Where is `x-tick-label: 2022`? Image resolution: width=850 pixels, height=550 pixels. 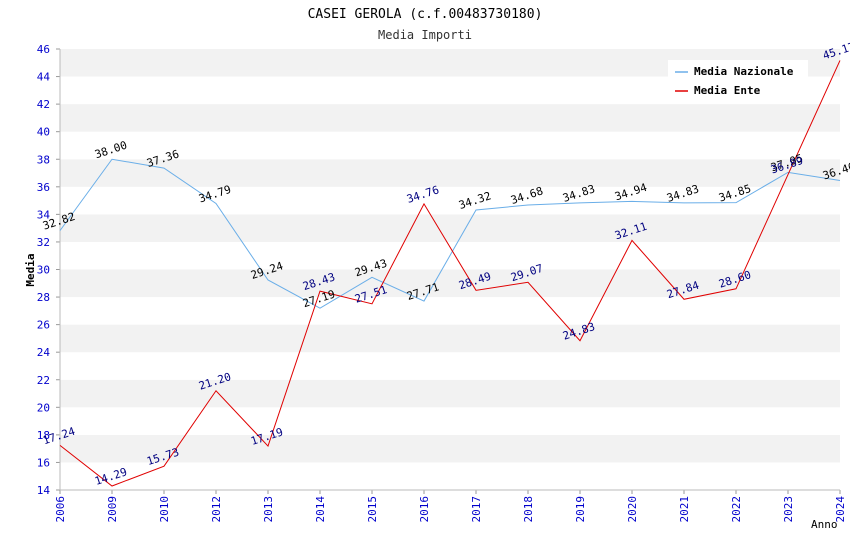 x-tick-label: 2022 is located at coordinates (736, 509).